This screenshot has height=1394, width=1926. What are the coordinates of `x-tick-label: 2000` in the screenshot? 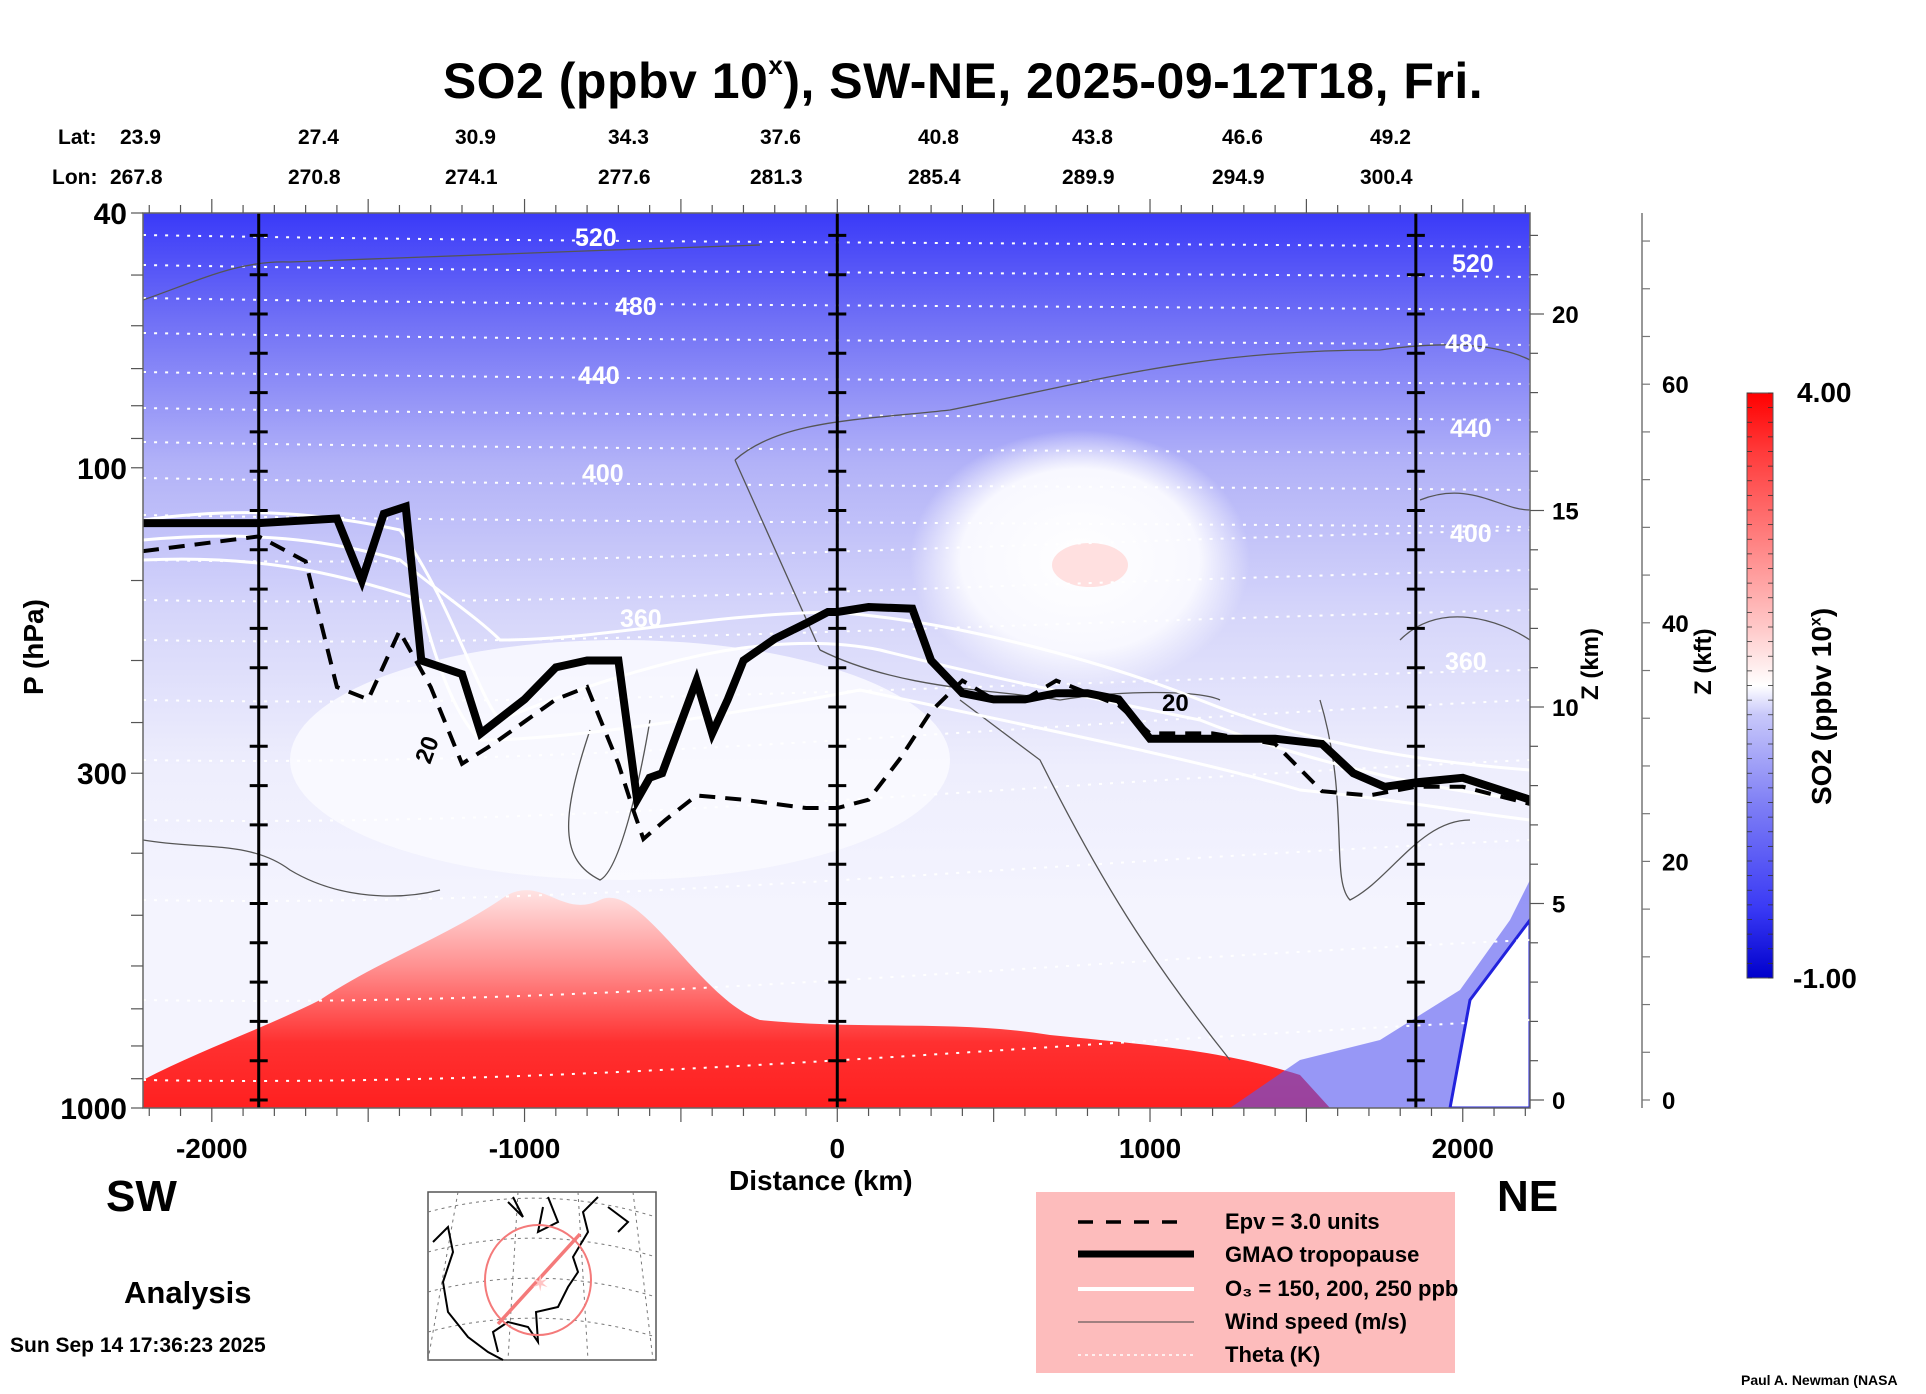 It's located at (1463, 1148).